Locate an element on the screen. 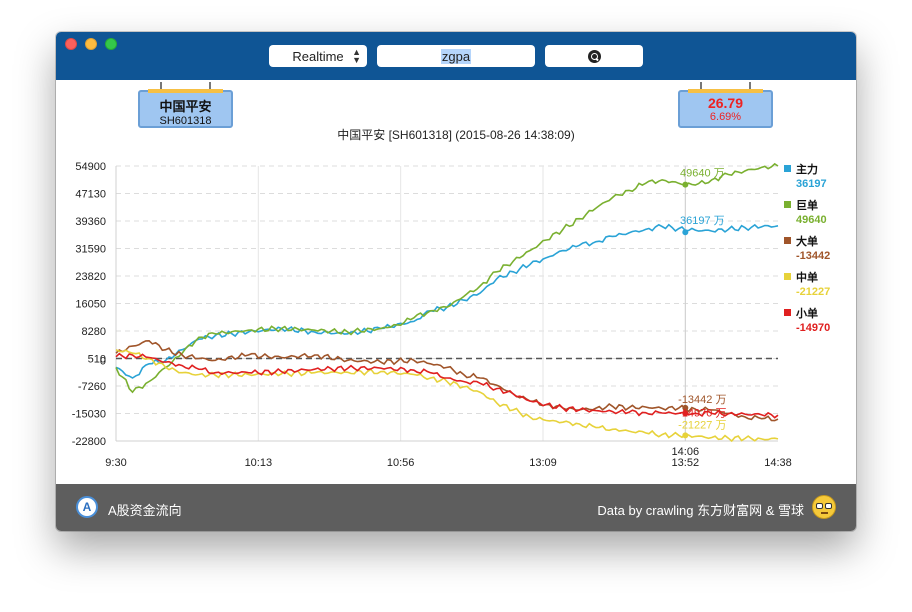 Image resolution: width=912 pixels, height=612 pixels. stock-price: 26.79 is located at coordinates (725, 103).